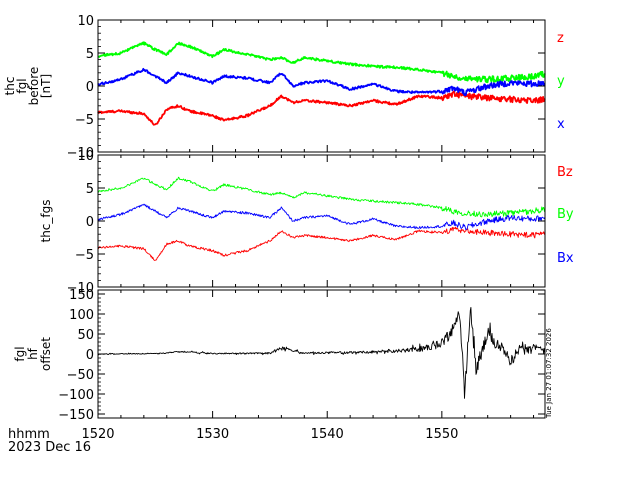  I want to click on x-axis-label-hhmm: hhmm, so click(29, 434).